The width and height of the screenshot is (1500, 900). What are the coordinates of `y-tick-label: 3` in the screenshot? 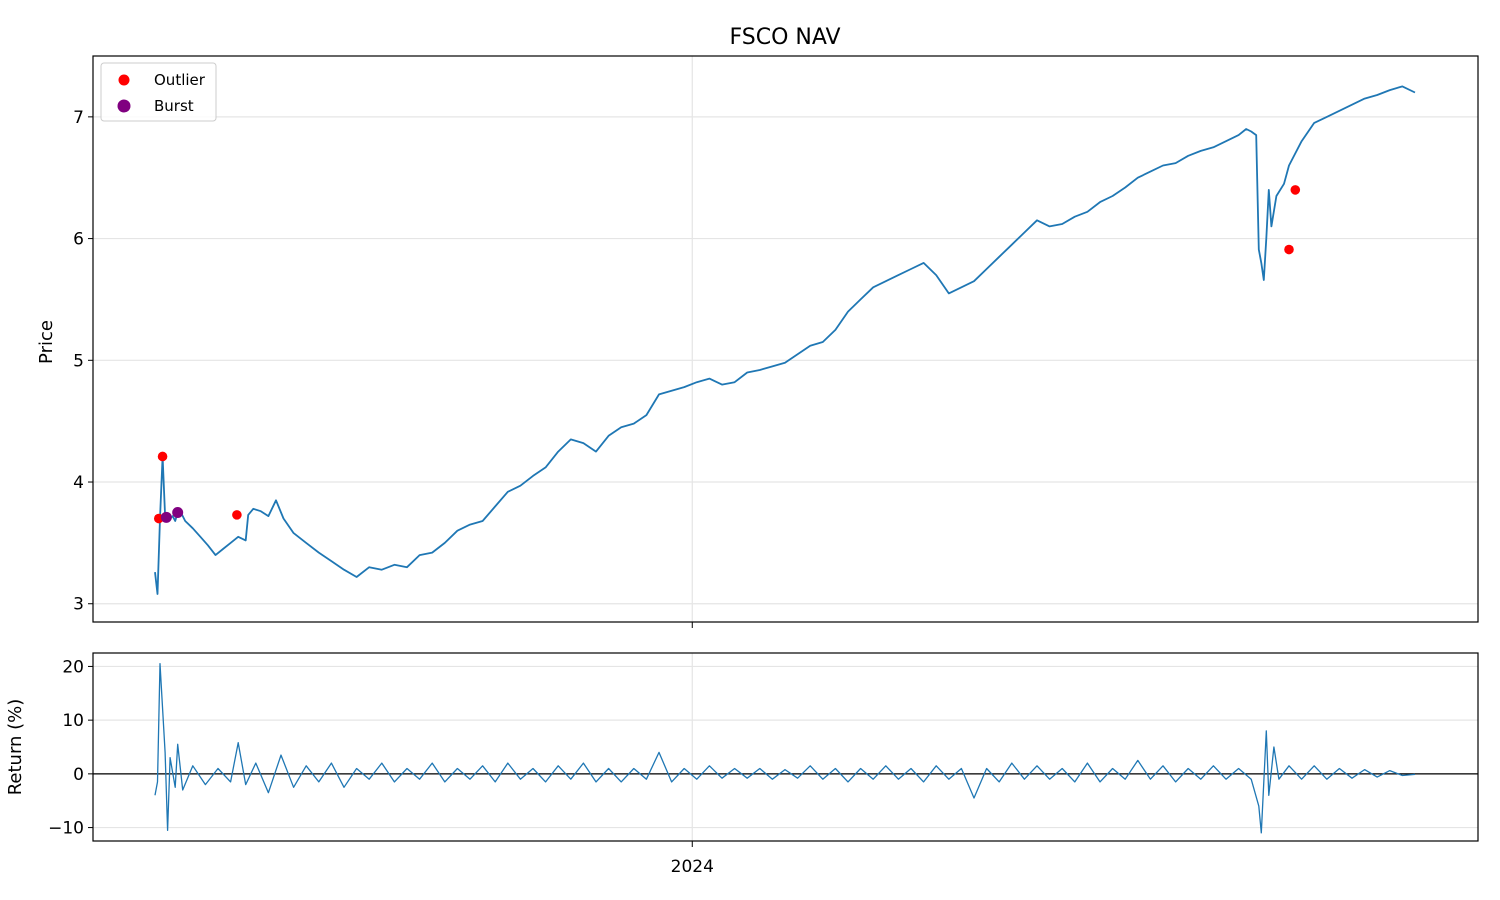 It's located at (78, 605).